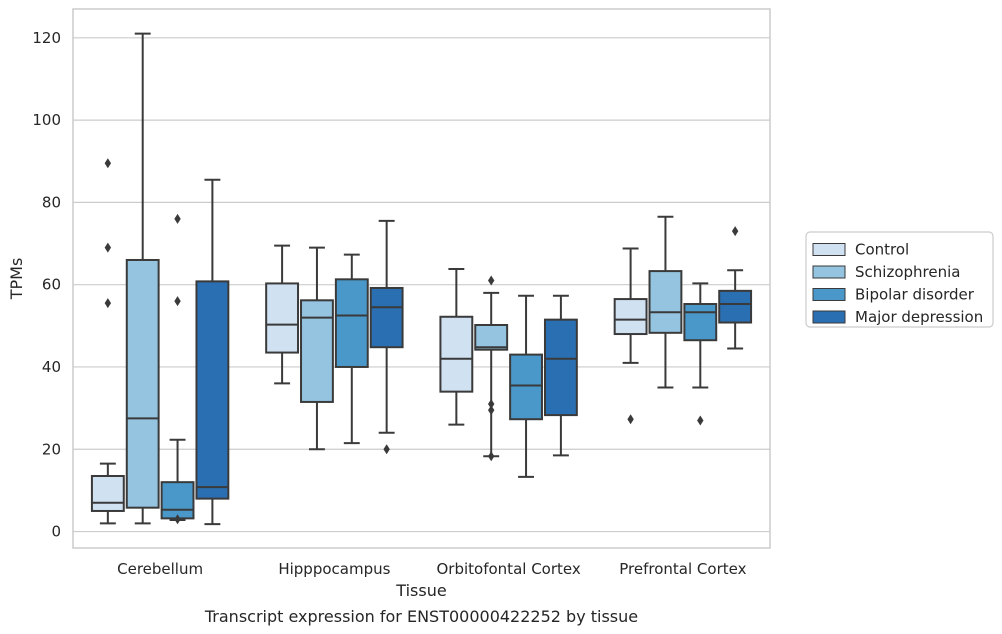 The height and width of the screenshot is (634, 1002). I want to click on y-tick-label: 20, so click(51, 449).